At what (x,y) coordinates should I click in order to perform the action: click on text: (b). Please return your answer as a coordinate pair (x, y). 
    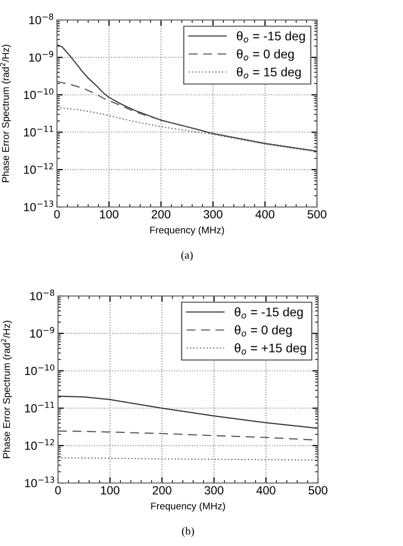
    Looking at the image, I should click on (188, 532).